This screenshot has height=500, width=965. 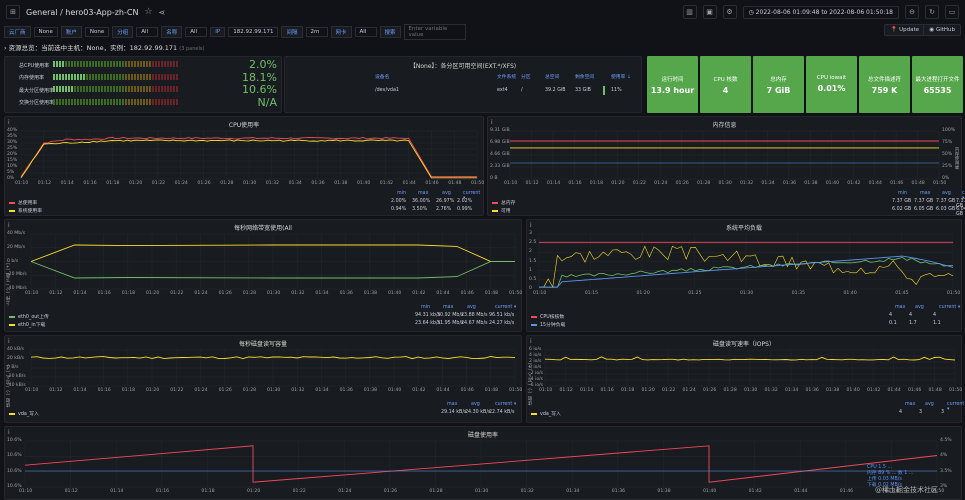 What do you see at coordinates (746, 271) in the screenshot?
I see `load-15m-line` at bounding box center [746, 271].